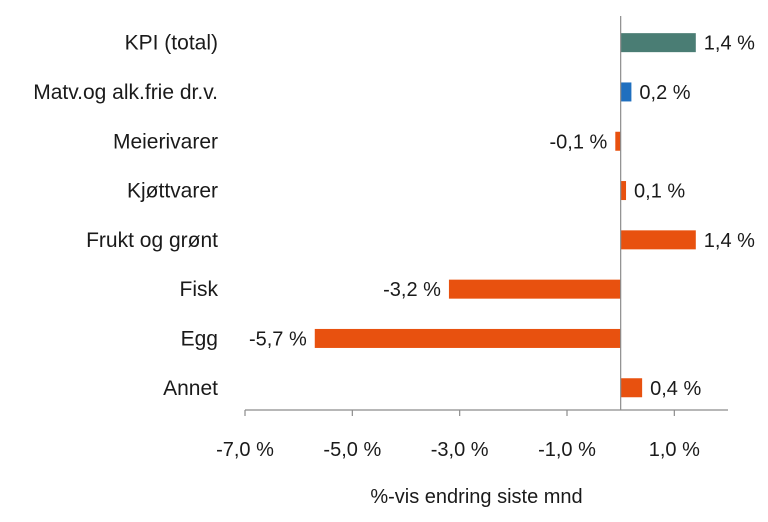  Describe the element at coordinates (675, 389) in the screenshot. I see `data-label-7: 0,4 %` at that location.